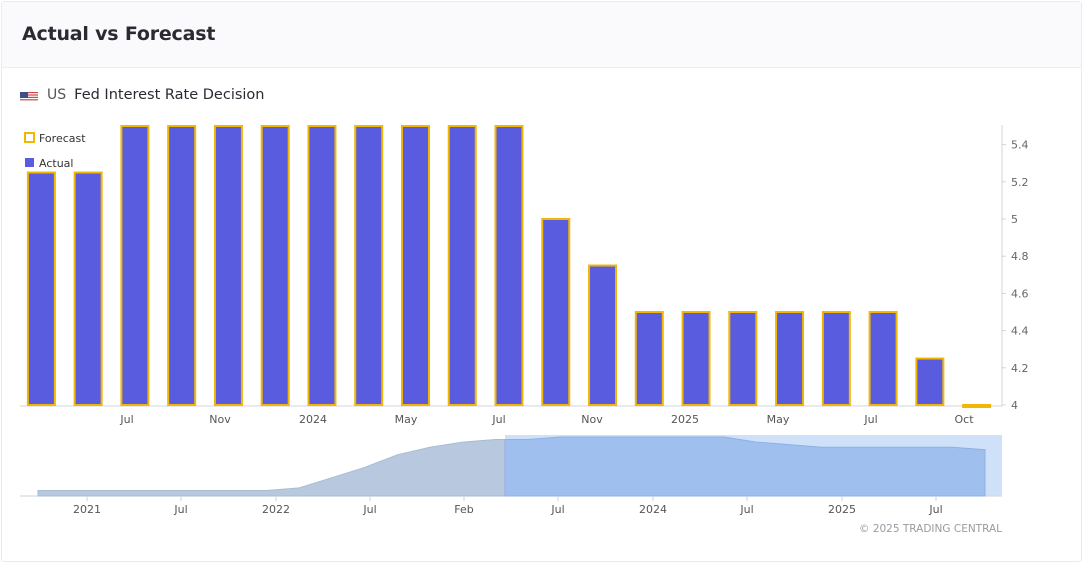  I want to click on y-tick-label: 5.2, so click(1020, 182).